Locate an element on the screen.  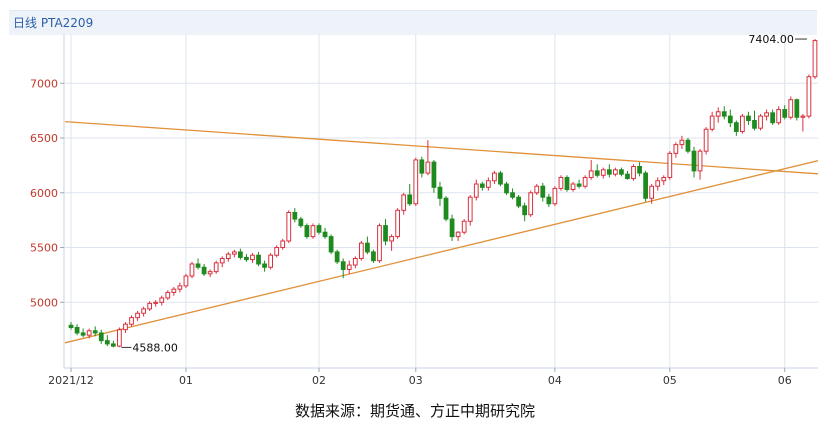
y-axis: 5000 5500 6000 6500 7000 is located at coordinates (47, 201).